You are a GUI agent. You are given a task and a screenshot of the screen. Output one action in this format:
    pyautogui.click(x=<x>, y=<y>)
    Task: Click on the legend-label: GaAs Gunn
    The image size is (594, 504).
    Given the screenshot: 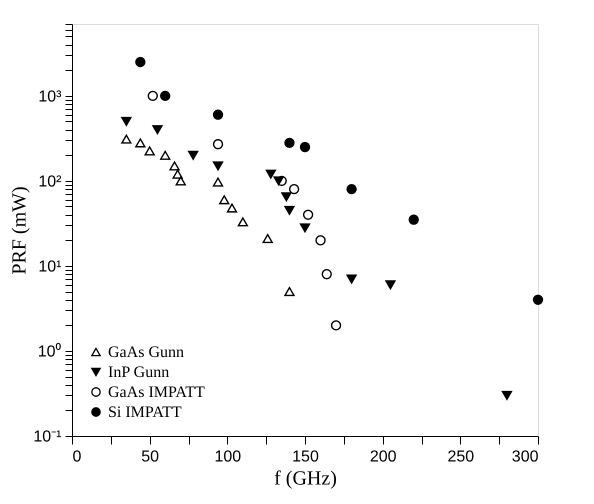 What is the action you would take?
    pyautogui.click(x=146, y=352)
    